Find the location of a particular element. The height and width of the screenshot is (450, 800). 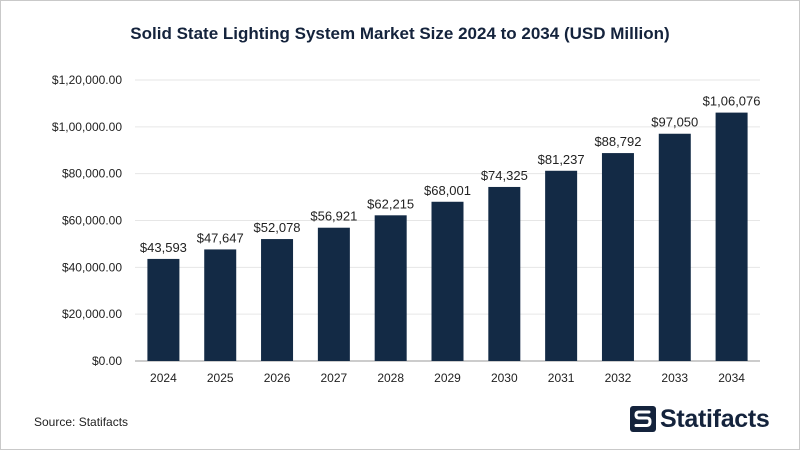

source-note: Source: Statifacts is located at coordinates (81, 422).